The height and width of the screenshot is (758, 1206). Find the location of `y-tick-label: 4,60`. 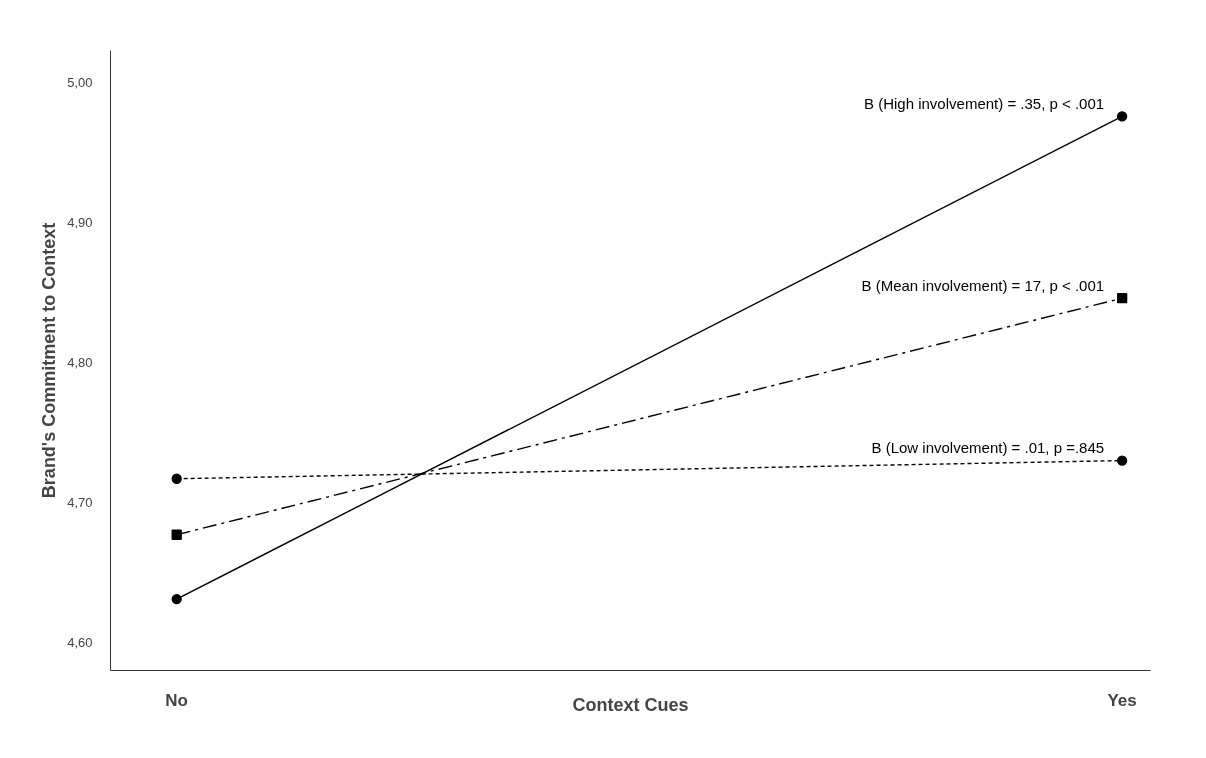

y-tick-label: 4,60 is located at coordinates (80, 643).